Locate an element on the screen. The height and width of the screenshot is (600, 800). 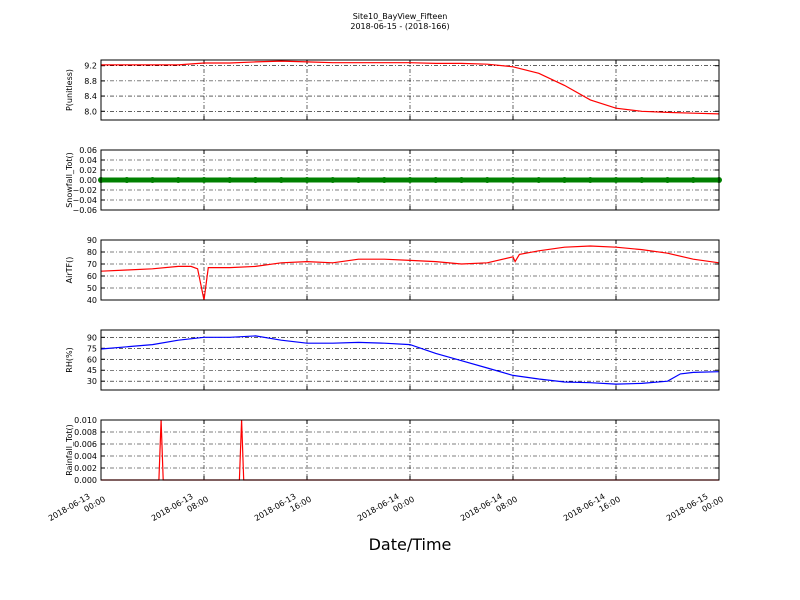
y-tick-label: −0.04 is located at coordinates (84, 200).